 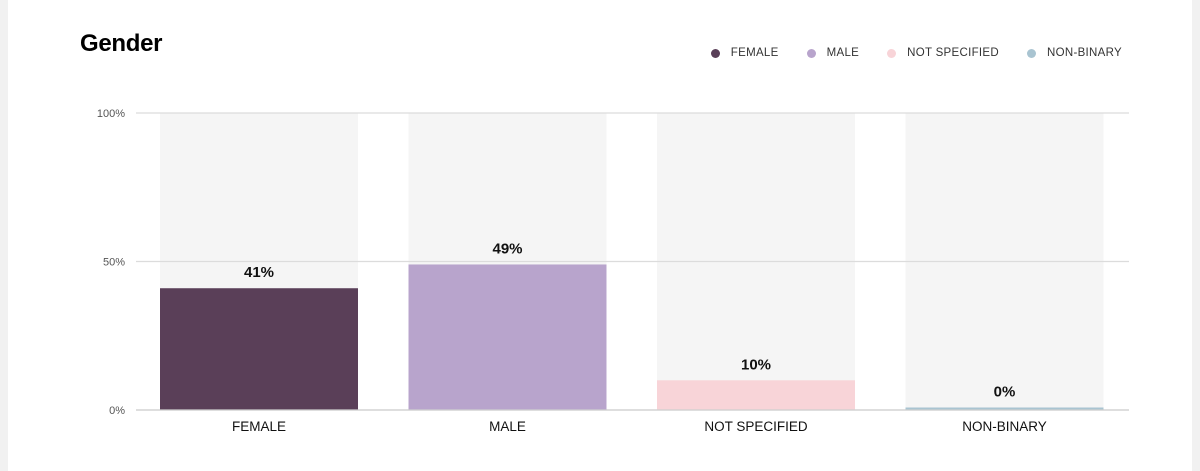 I want to click on y-tick-label-50: 50%, so click(x=114, y=263).